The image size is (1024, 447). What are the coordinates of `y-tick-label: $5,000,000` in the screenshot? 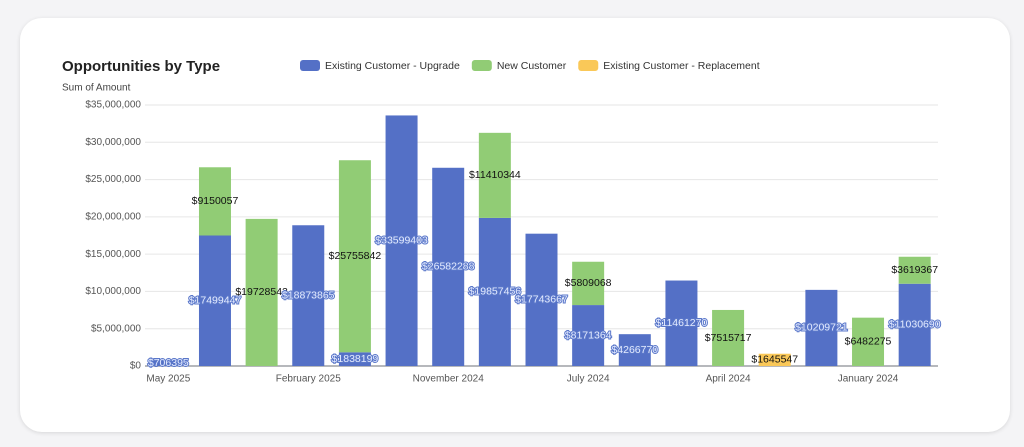 It's located at (116, 328).